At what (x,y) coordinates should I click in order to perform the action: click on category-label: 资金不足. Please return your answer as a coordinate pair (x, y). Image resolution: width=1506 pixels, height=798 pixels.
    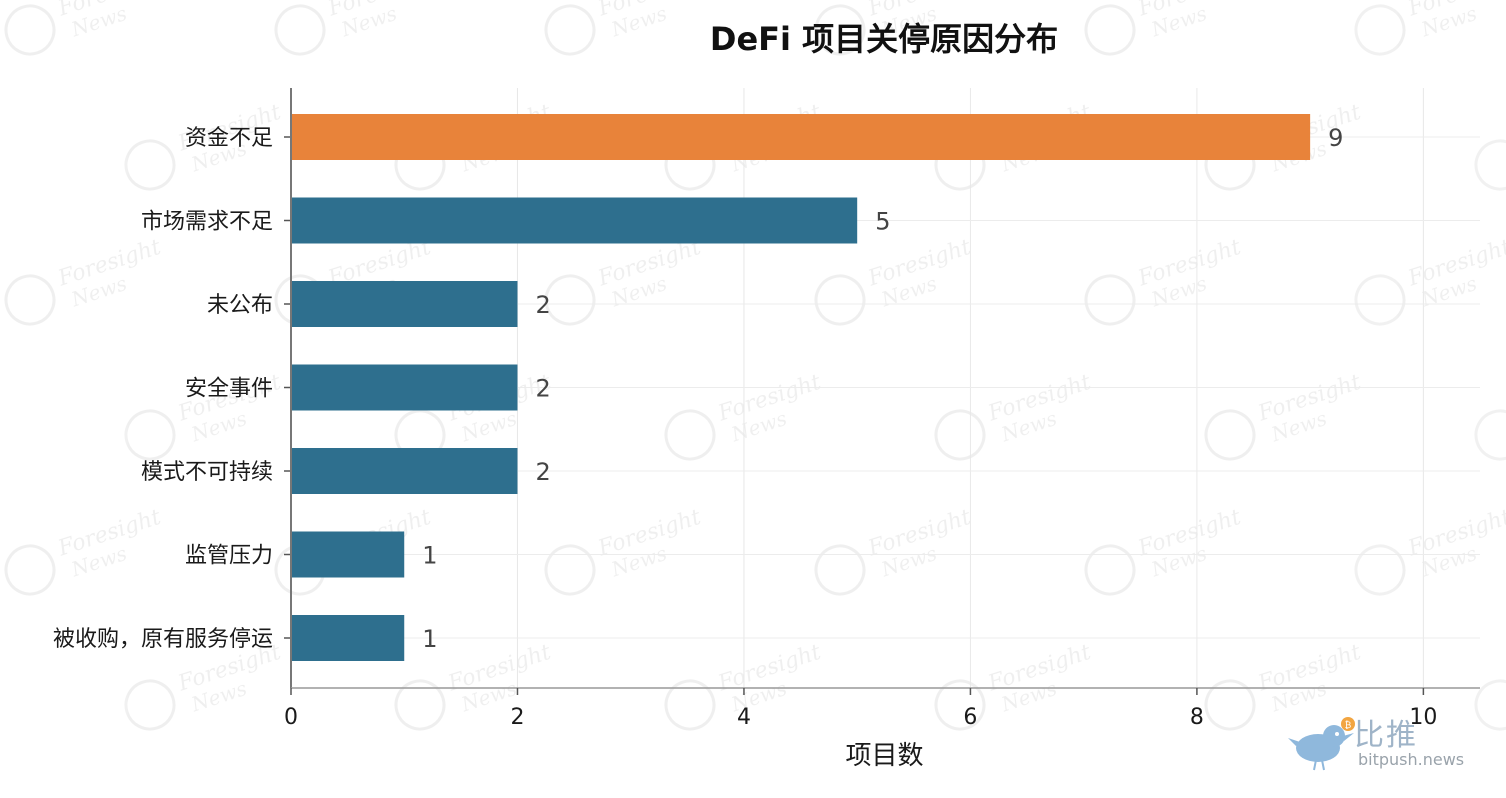
    Looking at the image, I should click on (229, 138).